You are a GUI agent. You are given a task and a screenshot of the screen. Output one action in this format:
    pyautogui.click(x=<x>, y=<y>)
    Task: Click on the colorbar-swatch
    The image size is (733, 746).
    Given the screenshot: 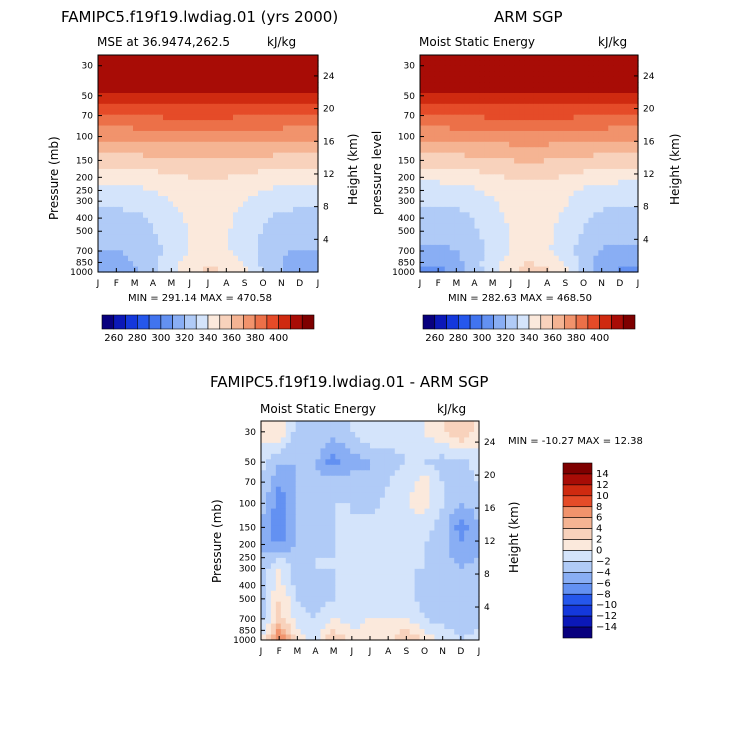 What is the action you would take?
    pyautogui.click(x=178, y=322)
    